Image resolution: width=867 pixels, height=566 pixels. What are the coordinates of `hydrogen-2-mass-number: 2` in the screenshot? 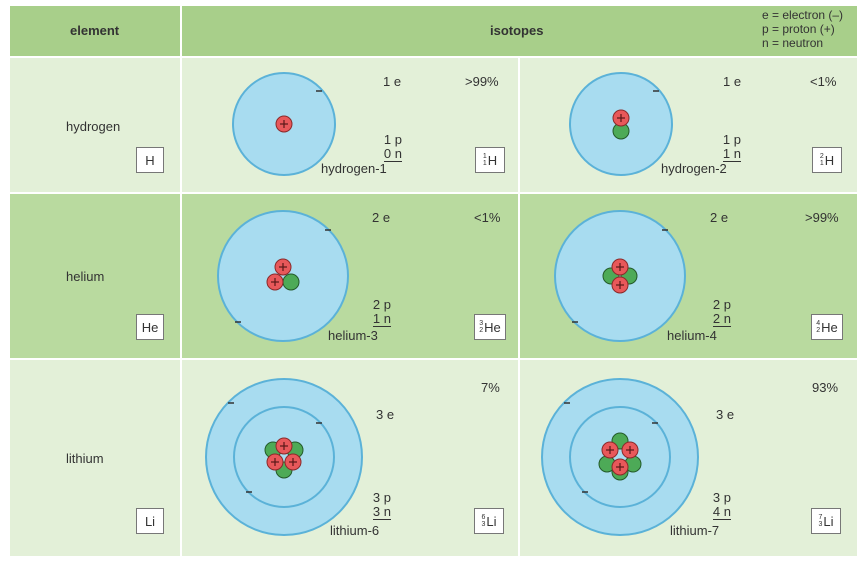 It's located at (821, 156).